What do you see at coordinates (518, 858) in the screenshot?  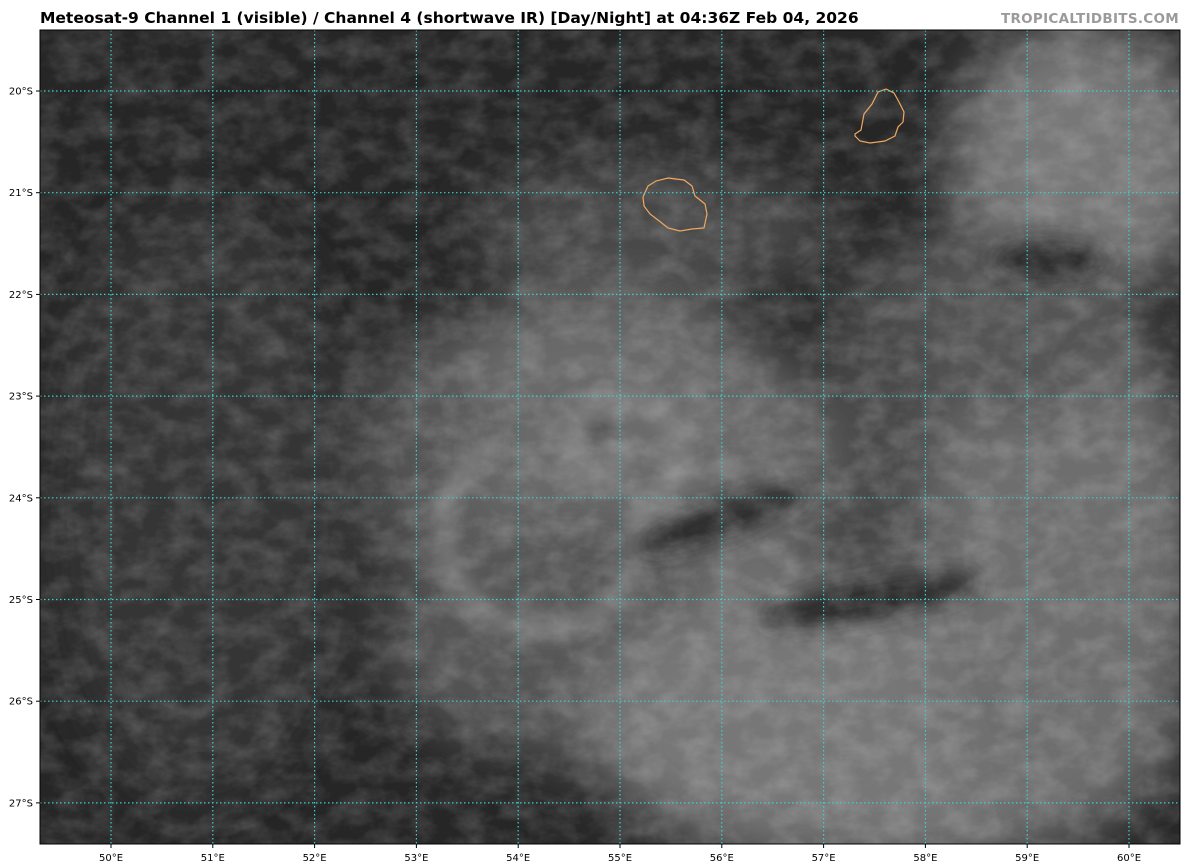 I see `longitude-label: 54°E` at bounding box center [518, 858].